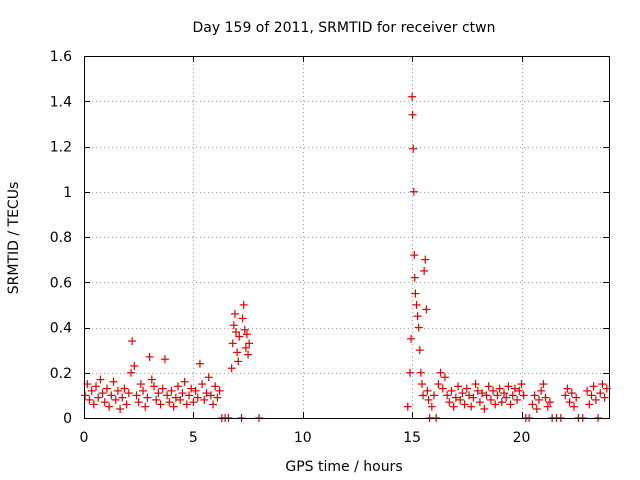 The height and width of the screenshot is (480, 640). What do you see at coordinates (412, 438) in the screenshot?
I see `x-tick-label: 15` at bounding box center [412, 438].